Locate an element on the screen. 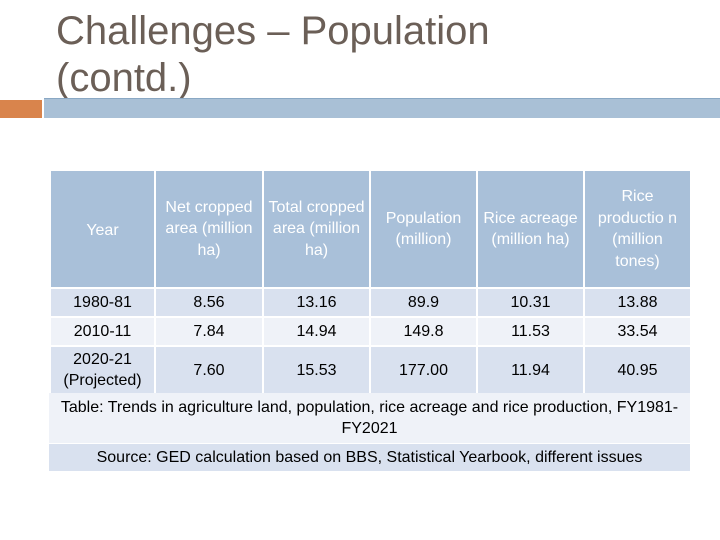 This screenshot has width=720, height=540. header-population: Population (million) is located at coordinates (423, 229).